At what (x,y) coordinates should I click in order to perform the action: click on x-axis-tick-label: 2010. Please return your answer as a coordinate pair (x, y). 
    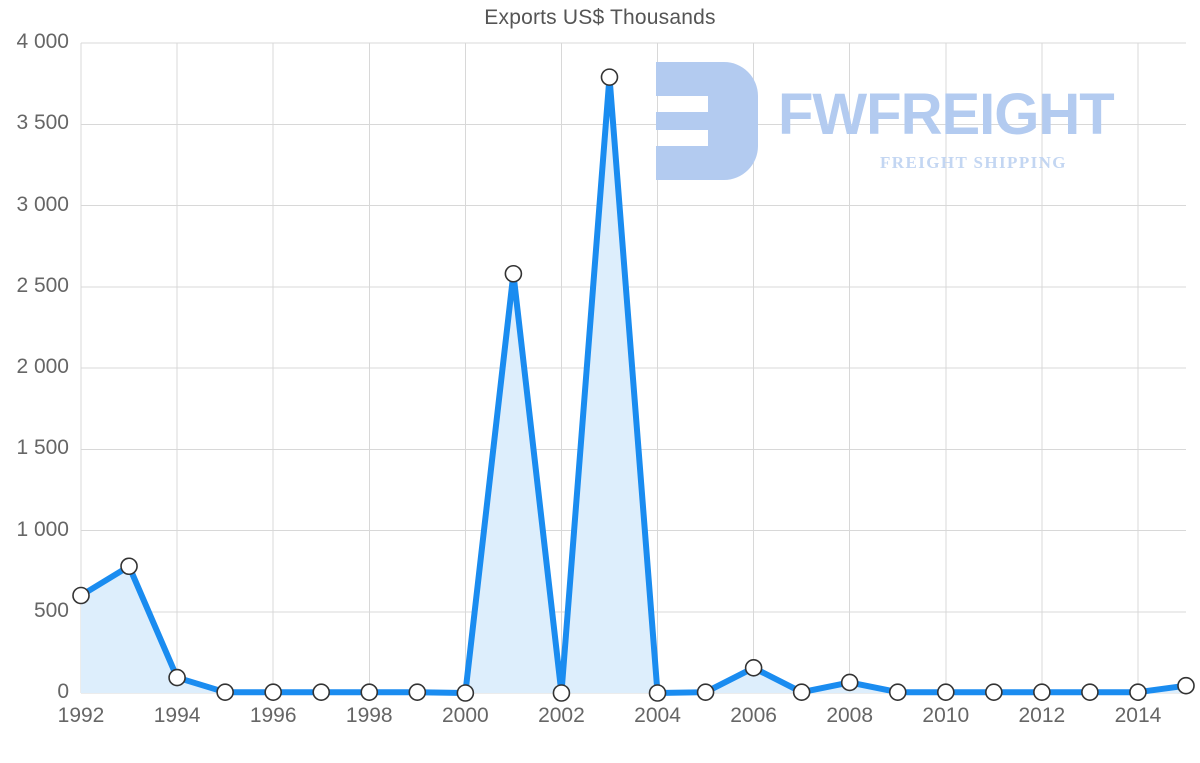
    Looking at the image, I should click on (946, 715).